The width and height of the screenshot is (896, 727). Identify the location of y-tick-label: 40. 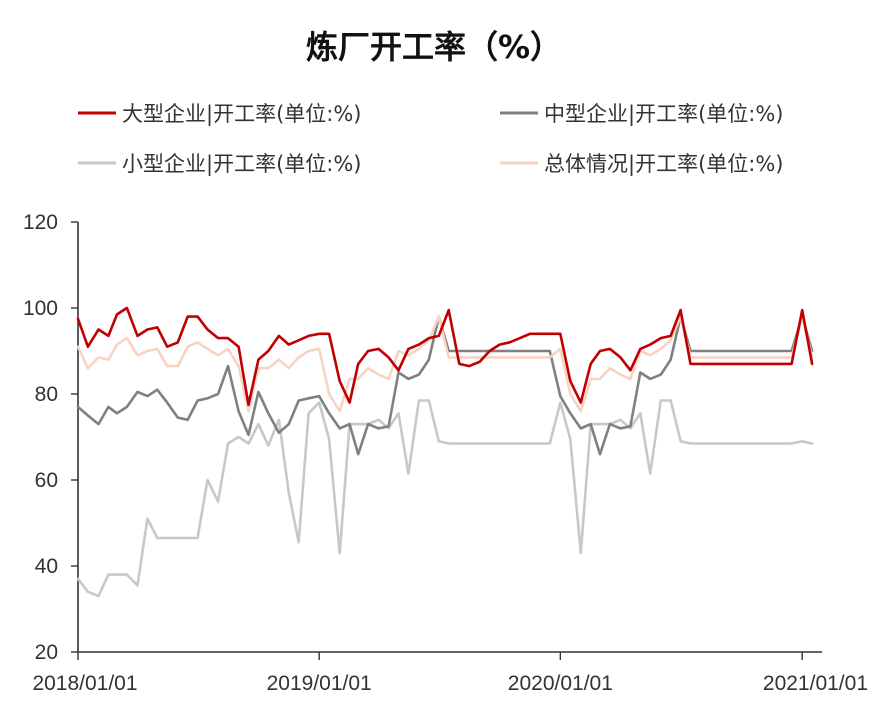
(46, 566).